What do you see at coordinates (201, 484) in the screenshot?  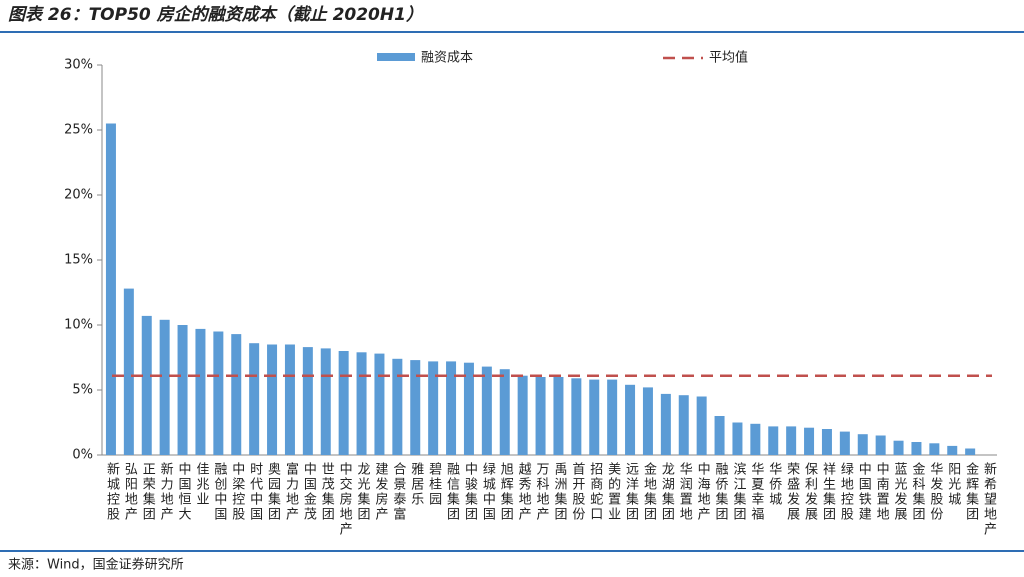 I see `x-tick-label: 佳兆业` at bounding box center [201, 484].